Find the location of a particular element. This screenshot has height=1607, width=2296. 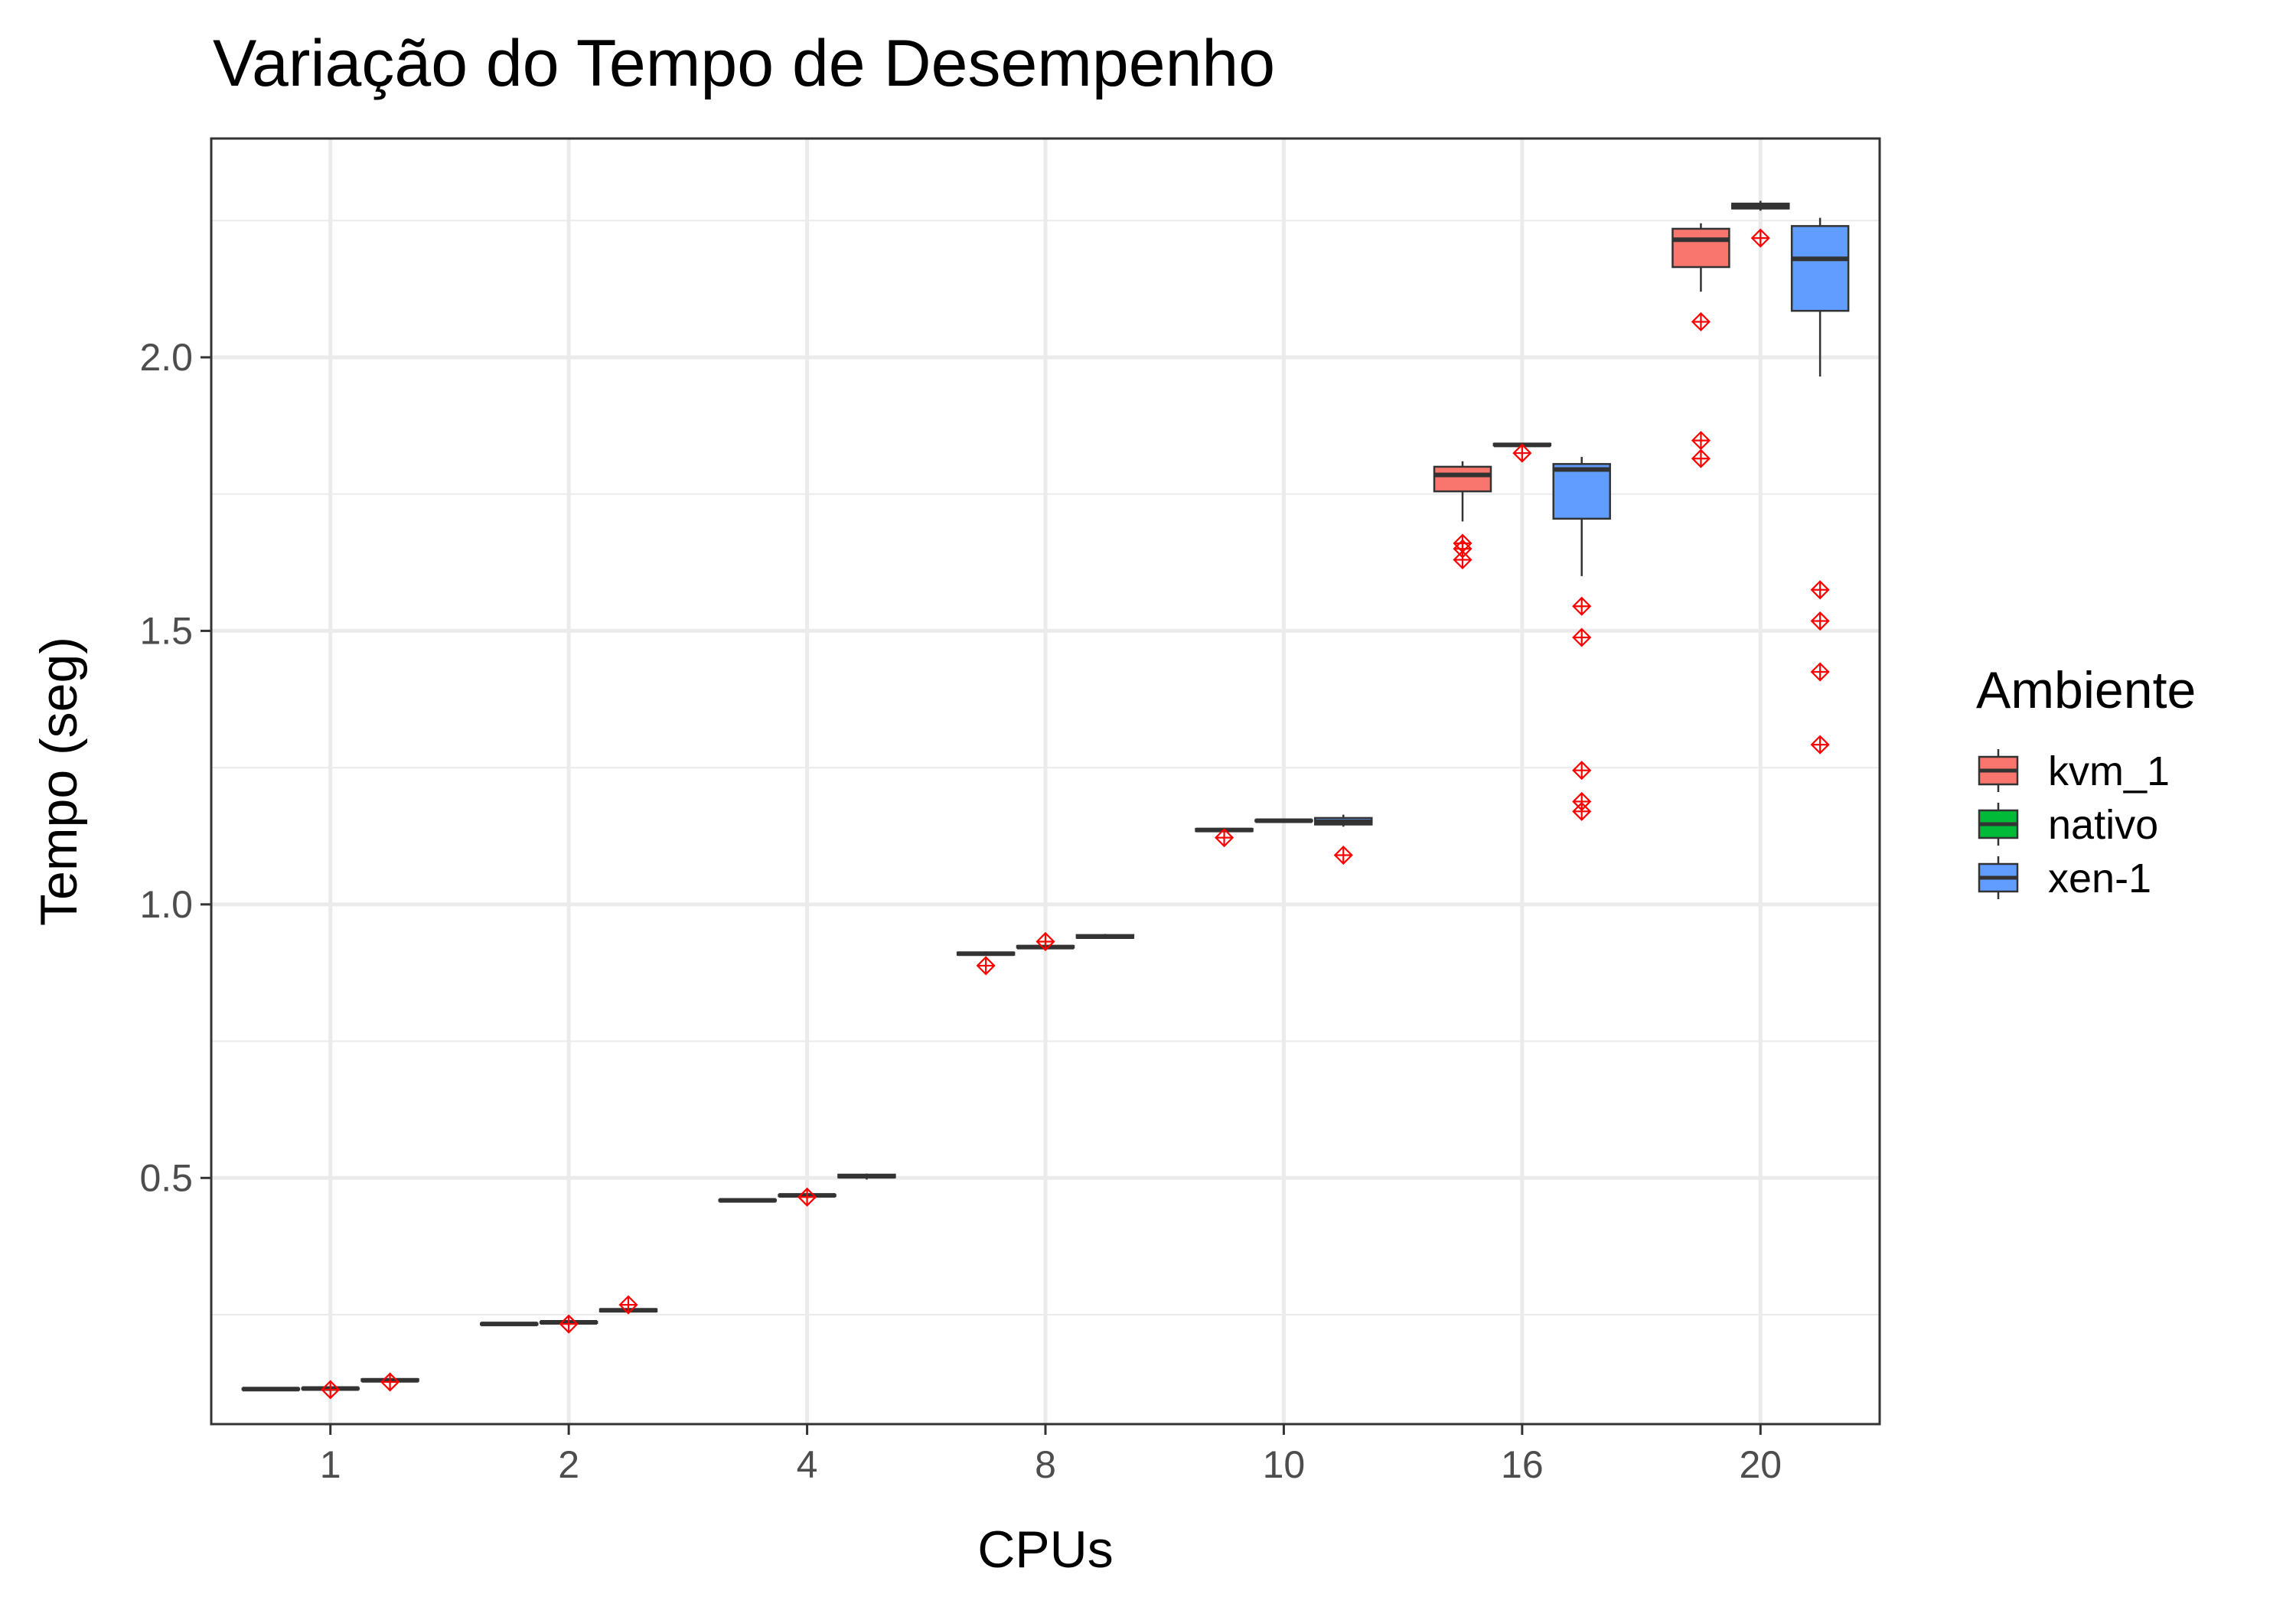

legend-title: Ambiente is located at coordinates (2086, 690).